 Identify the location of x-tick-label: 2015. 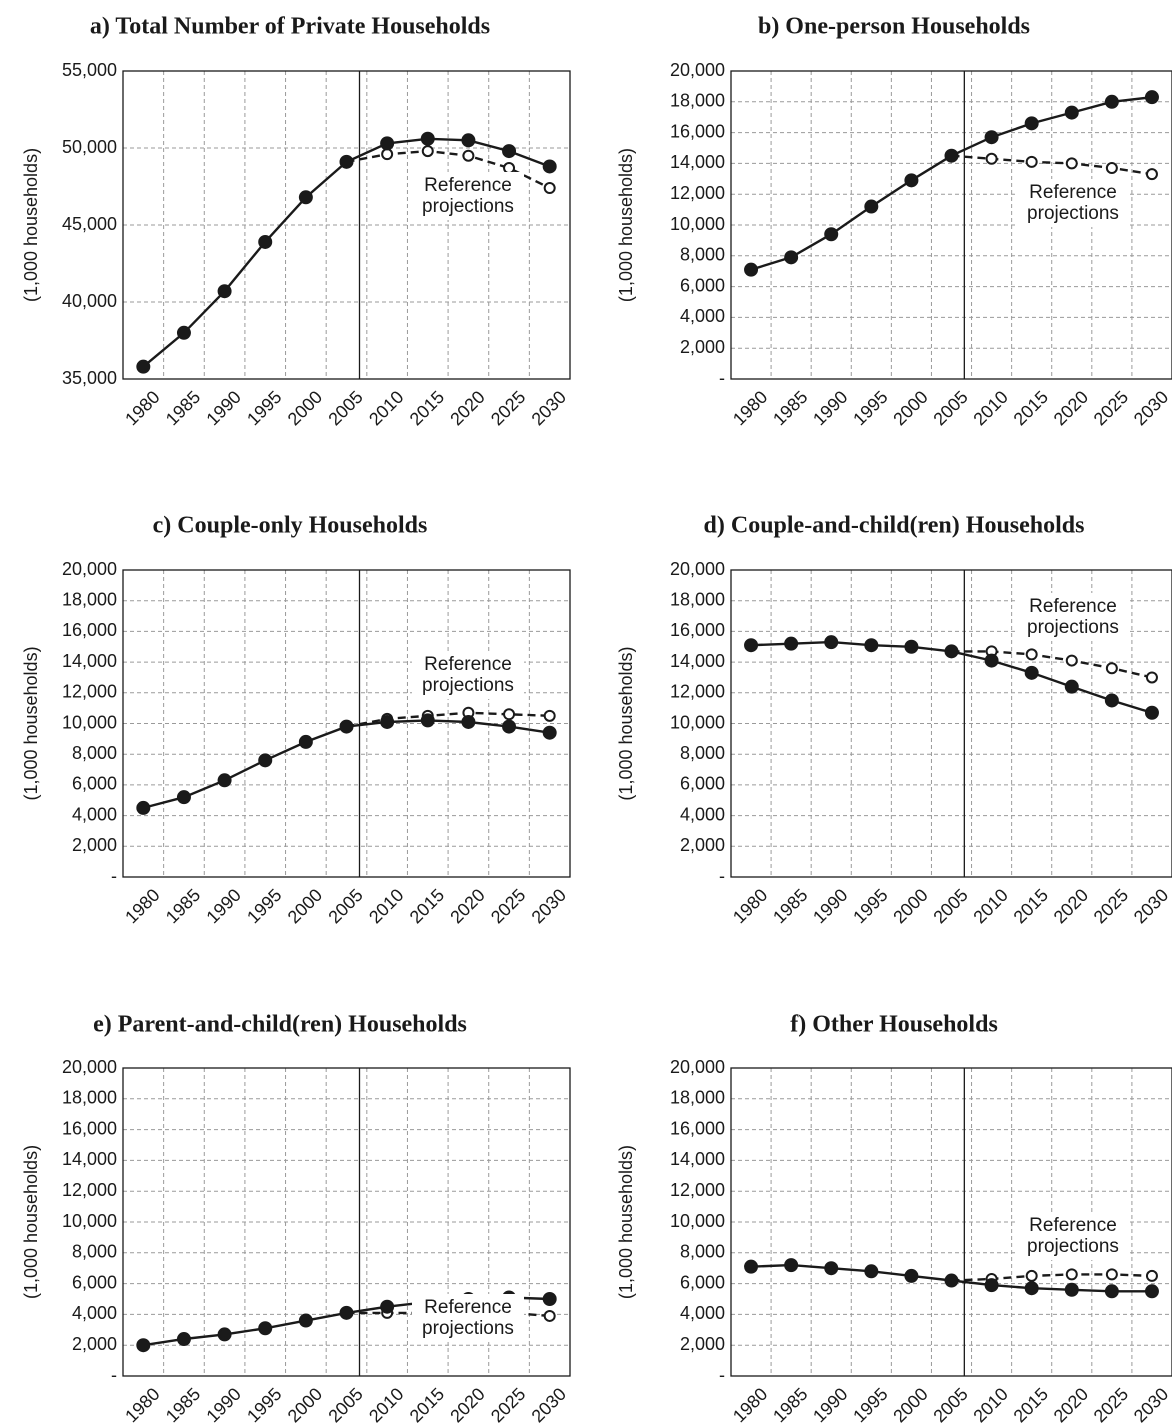
(427, 906).